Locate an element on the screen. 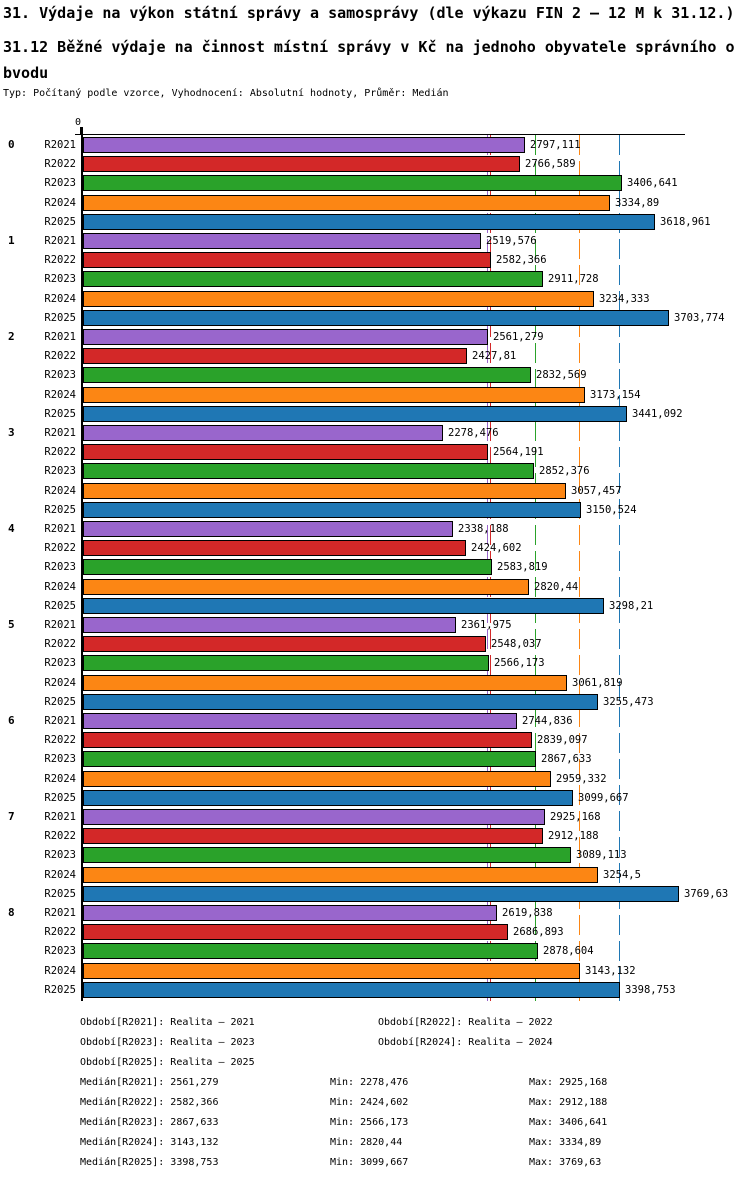 This screenshot has height=1180, width=750. legend-period: Období[R2025]: Realita – 2025 is located at coordinates (167, 1062).